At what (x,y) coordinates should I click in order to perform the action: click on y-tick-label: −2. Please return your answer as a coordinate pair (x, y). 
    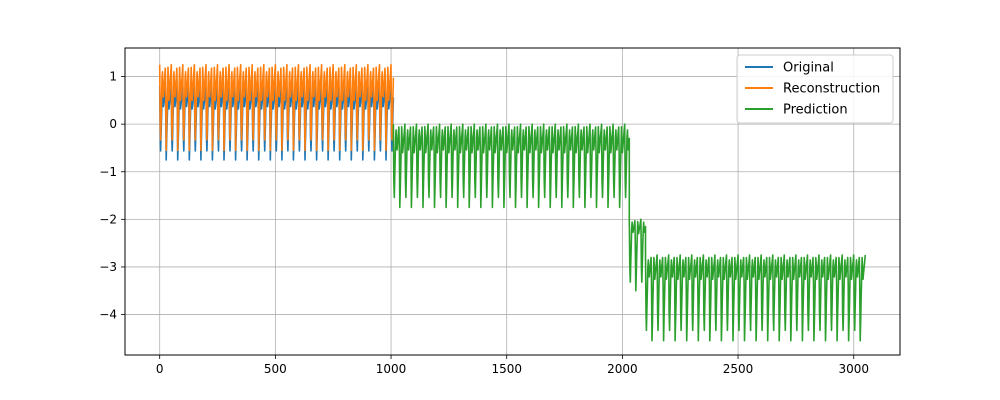
    Looking at the image, I should click on (108, 219).